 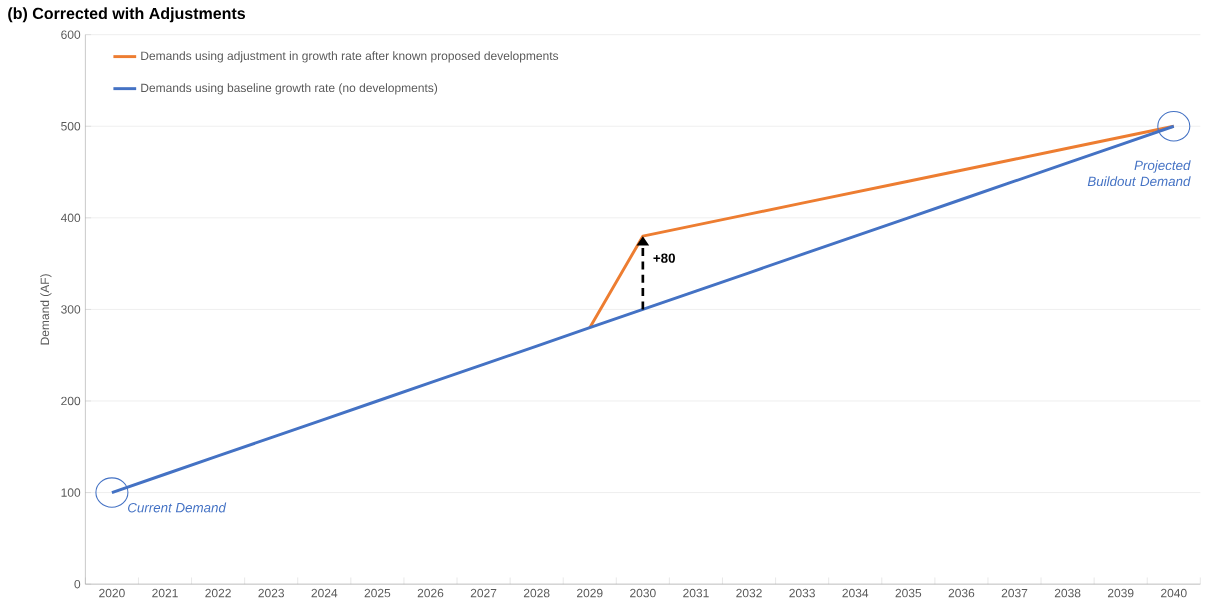 What do you see at coordinates (71, 309) in the screenshot?
I see `y-tick-label: 300` at bounding box center [71, 309].